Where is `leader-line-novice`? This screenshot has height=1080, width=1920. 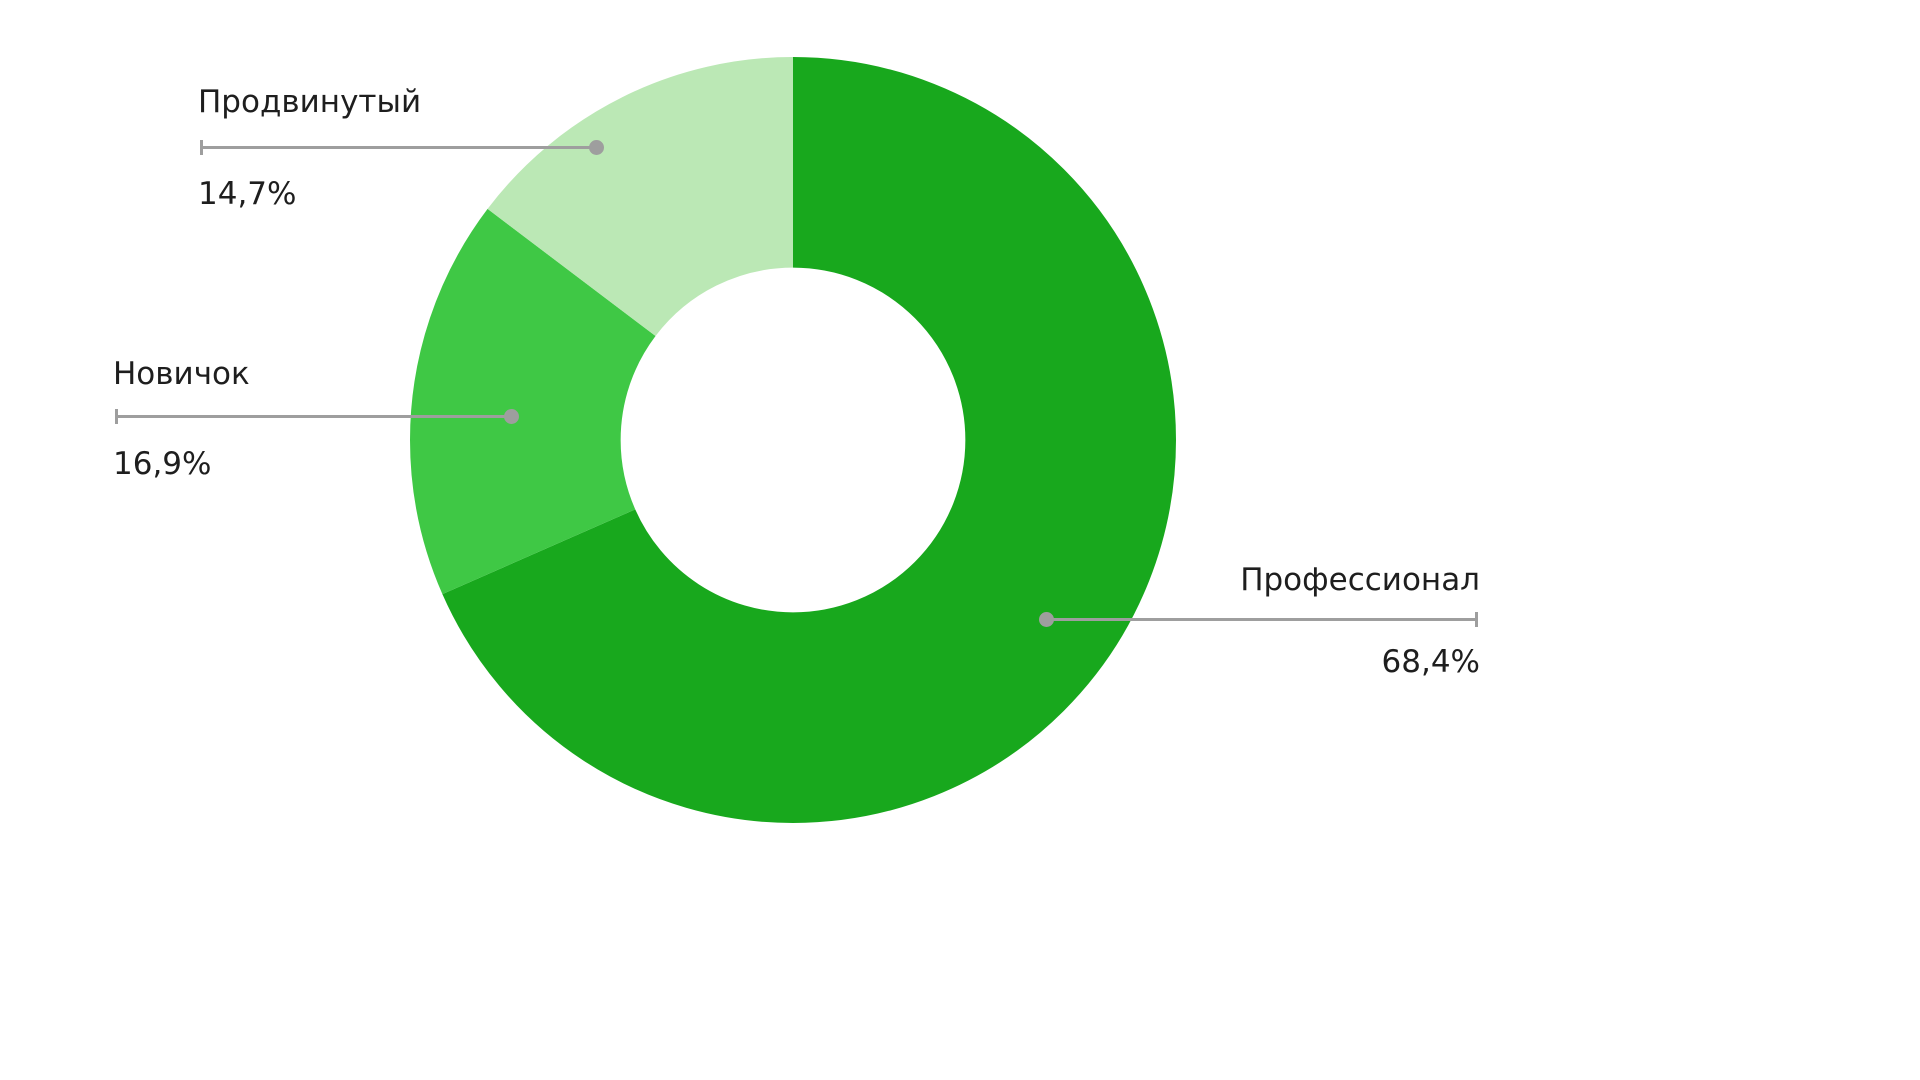 leader-line-novice is located at coordinates (317, 416).